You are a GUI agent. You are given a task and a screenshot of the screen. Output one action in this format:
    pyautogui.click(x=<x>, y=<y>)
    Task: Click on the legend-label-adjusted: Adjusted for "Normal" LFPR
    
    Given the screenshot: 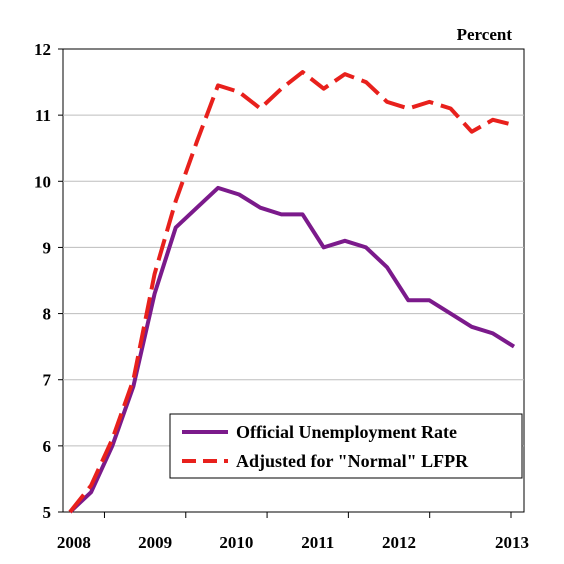 What is the action you would take?
    pyautogui.click(x=352, y=461)
    